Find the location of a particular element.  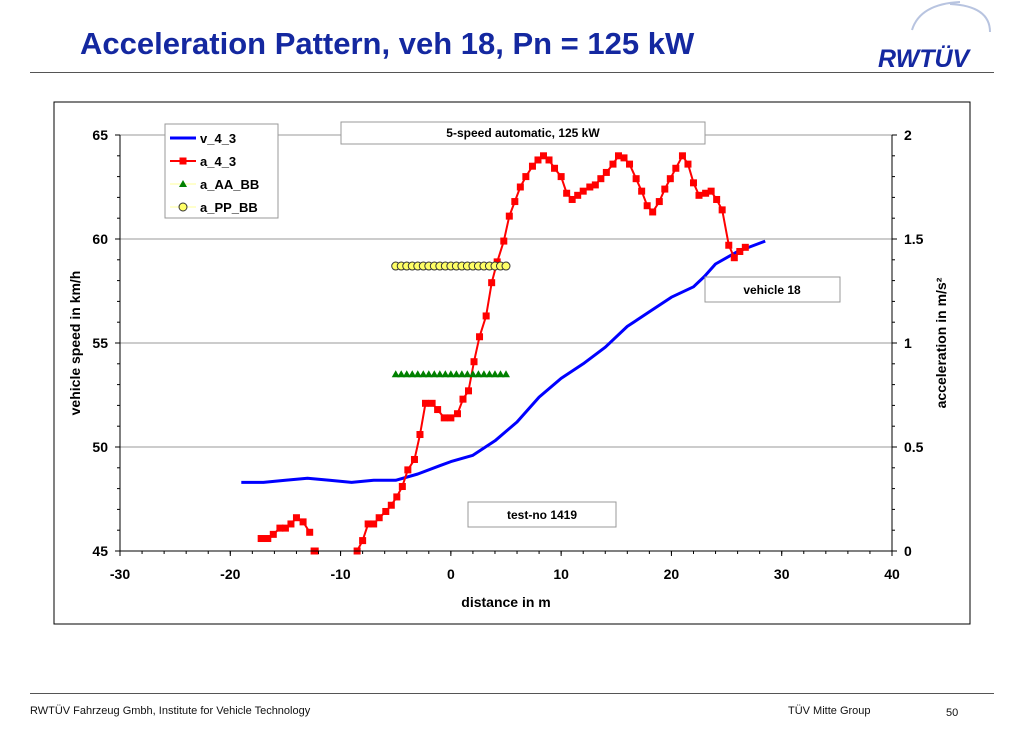

legend-label-pp: a_PP_BB is located at coordinates (229, 207).